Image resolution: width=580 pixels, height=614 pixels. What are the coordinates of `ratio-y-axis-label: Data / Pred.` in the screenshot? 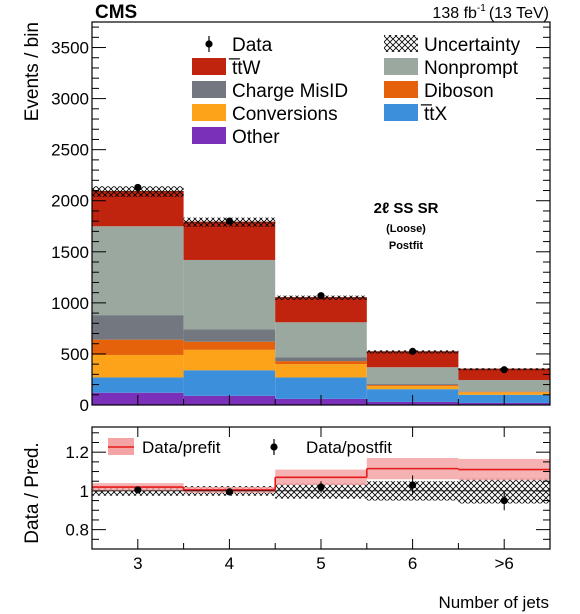 It's located at (32, 492).